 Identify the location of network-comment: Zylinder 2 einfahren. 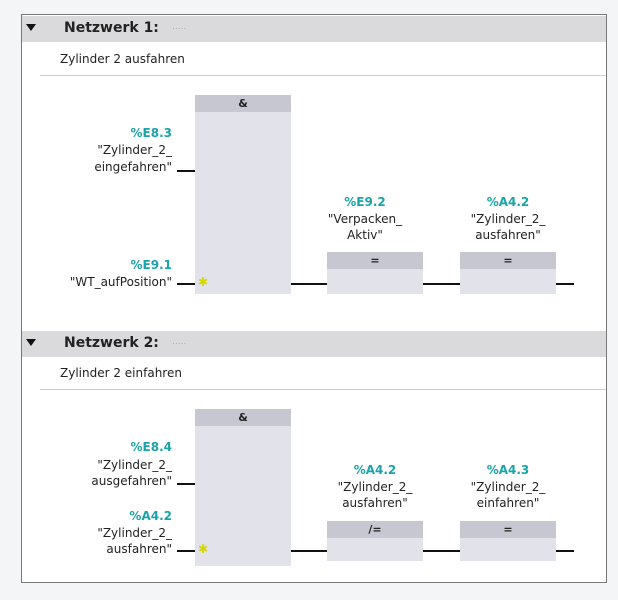
(121, 373).